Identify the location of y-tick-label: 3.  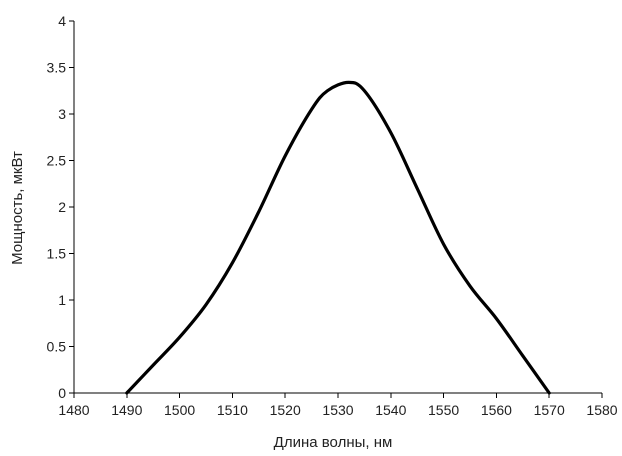
(62, 114).